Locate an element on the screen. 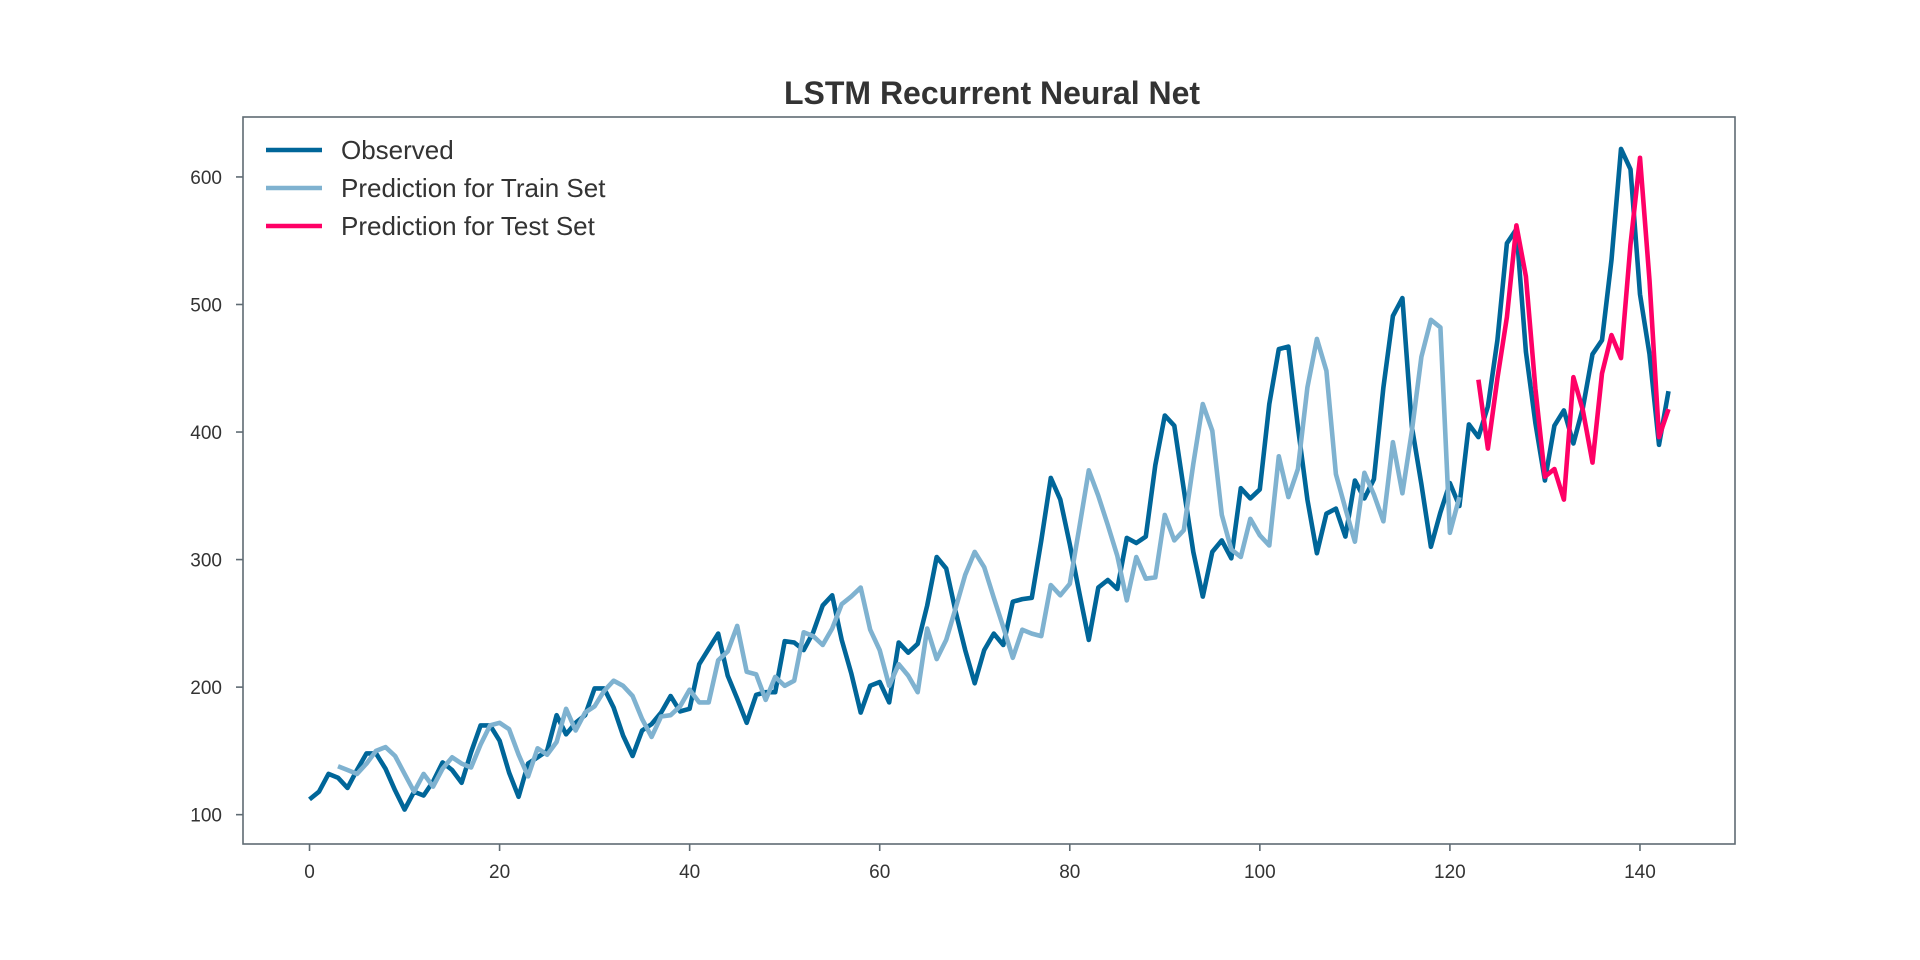 This screenshot has width=1920, height=960. x-tick-label: 60 is located at coordinates (879, 872).